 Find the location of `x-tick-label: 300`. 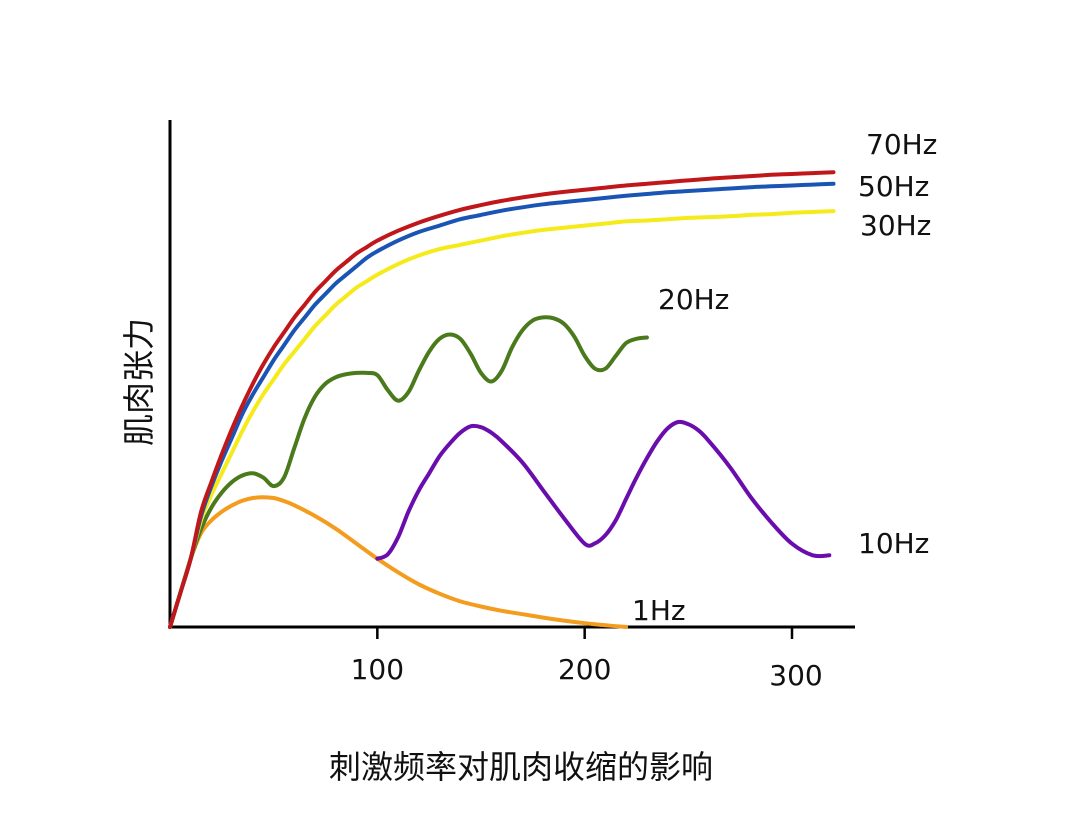

x-tick-label: 300 is located at coordinates (795, 675).